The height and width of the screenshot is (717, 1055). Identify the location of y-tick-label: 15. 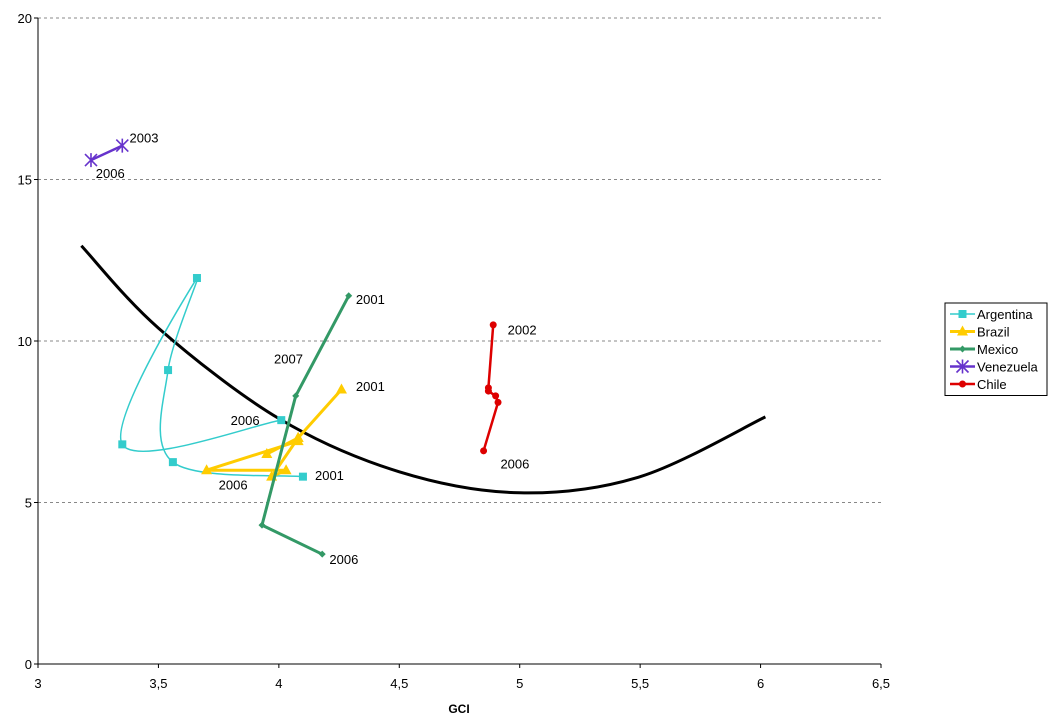
(25, 180).